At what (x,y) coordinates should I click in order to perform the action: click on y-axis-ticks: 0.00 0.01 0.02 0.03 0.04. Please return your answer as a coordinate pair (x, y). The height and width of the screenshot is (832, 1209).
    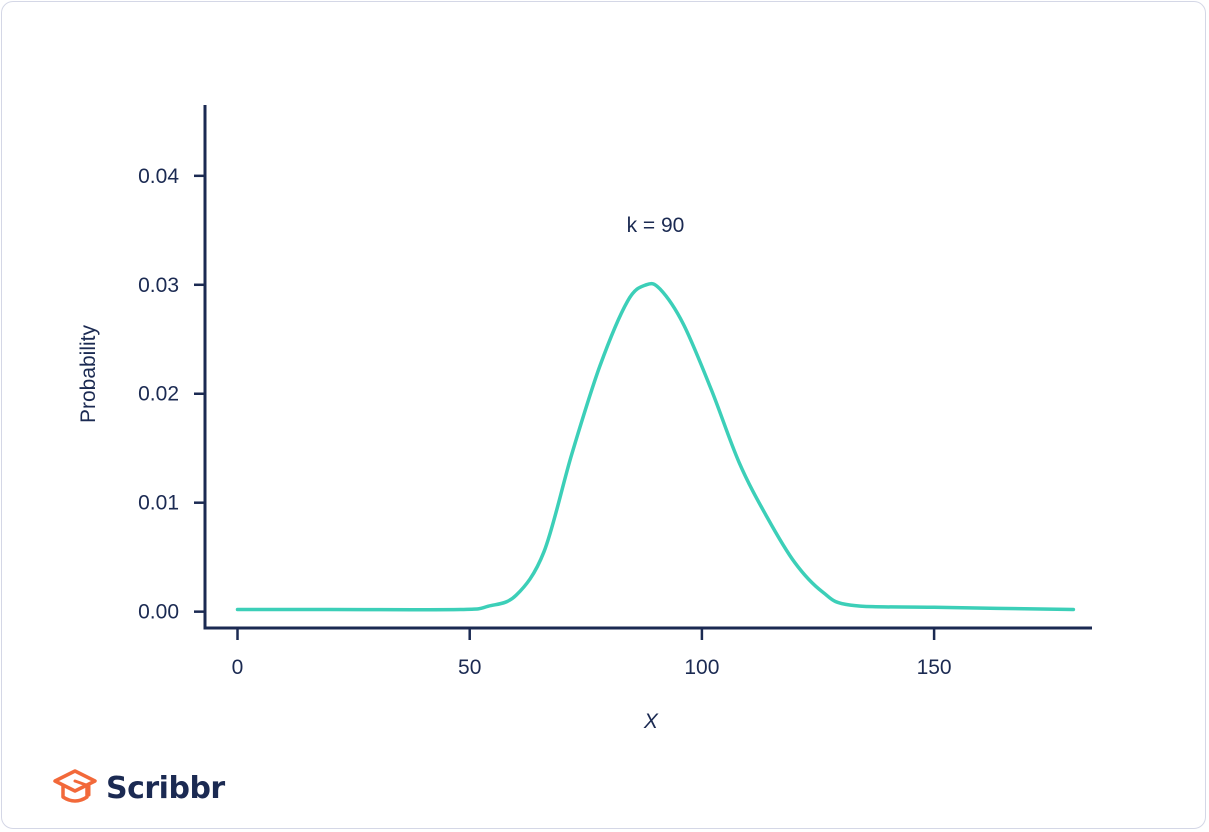
    Looking at the image, I should click on (171, 394).